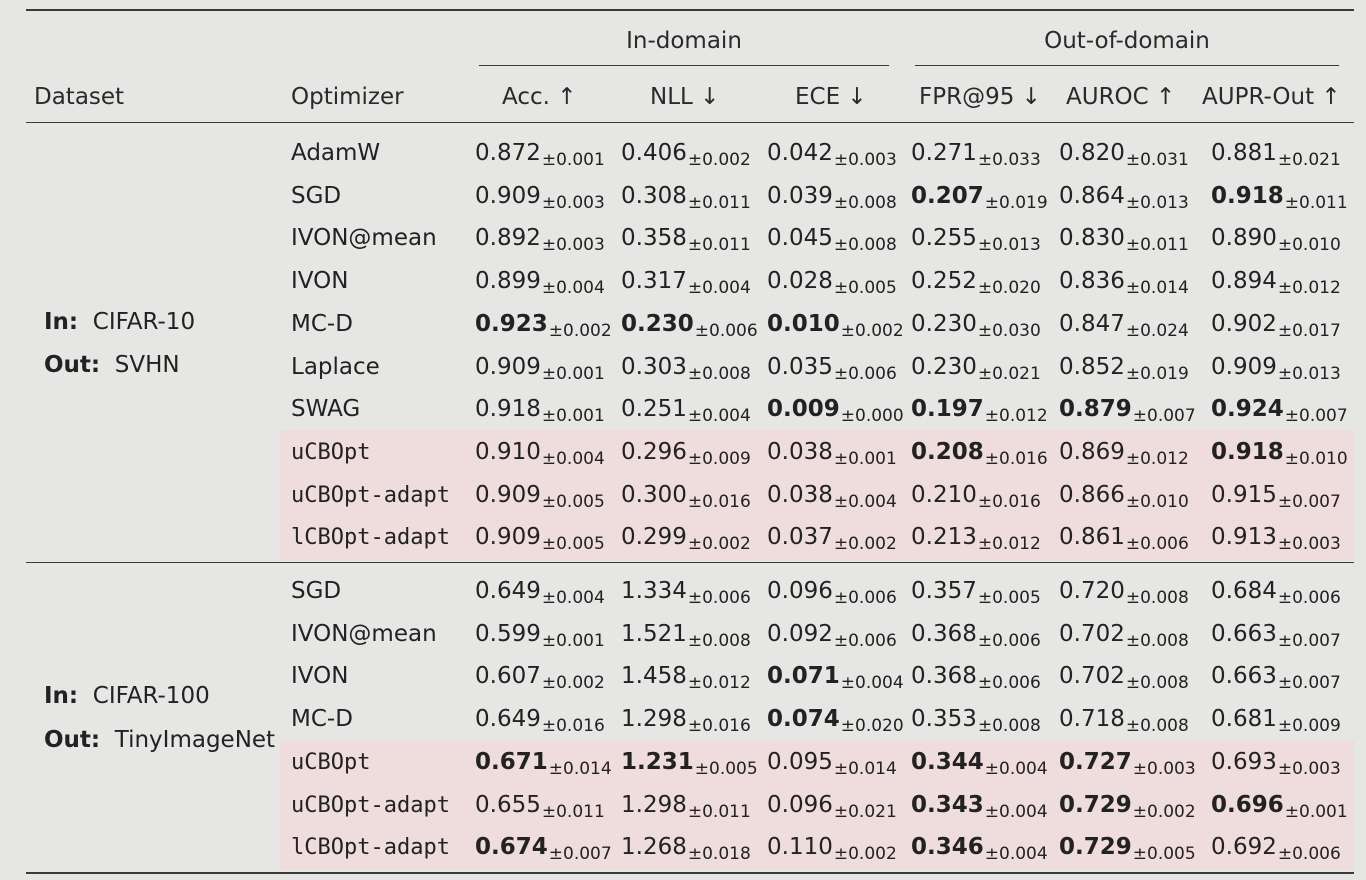 This screenshot has height=880, width=1366. Describe the element at coordinates (1095, 804) in the screenshot. I see `metric-value: 0.729` at that location.